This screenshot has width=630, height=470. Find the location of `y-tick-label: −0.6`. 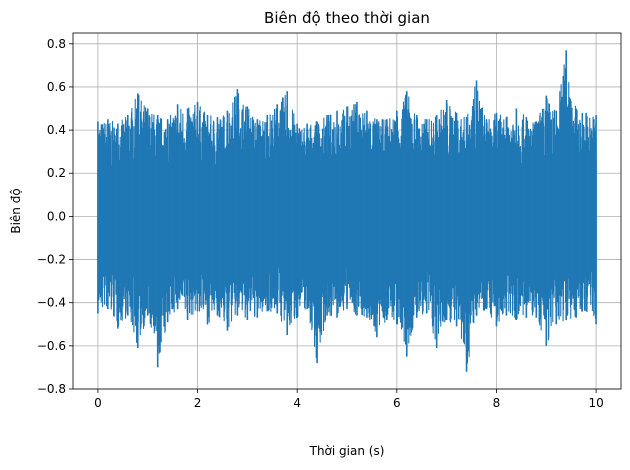

y-tick-label: −0.6 is located at coordinates (51, 346).